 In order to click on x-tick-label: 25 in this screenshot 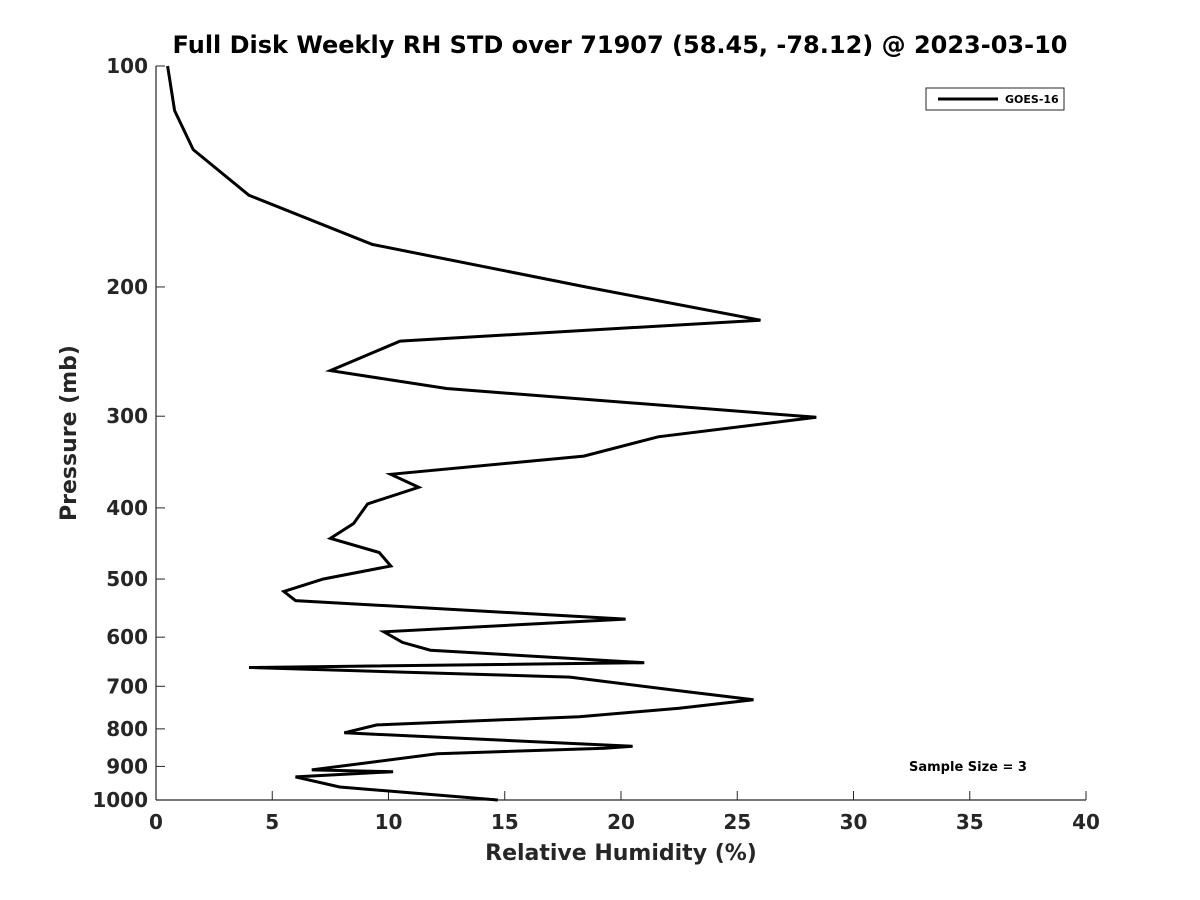, I will do `click(737, 822)`.